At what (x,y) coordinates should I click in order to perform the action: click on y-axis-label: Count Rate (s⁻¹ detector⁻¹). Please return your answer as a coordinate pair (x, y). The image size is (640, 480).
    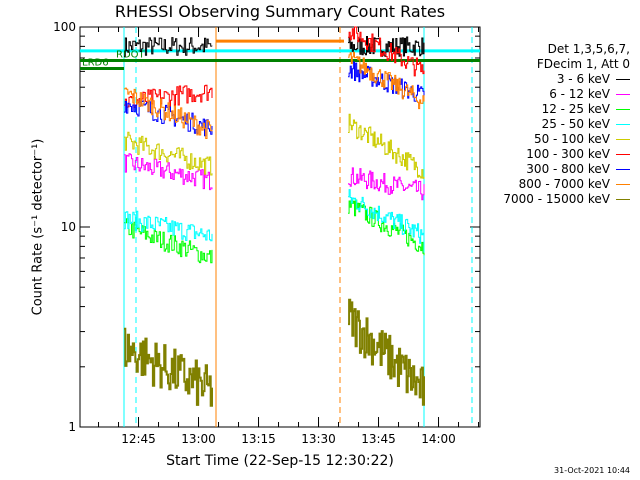
    Looking at the image, I should click on (38, 227).